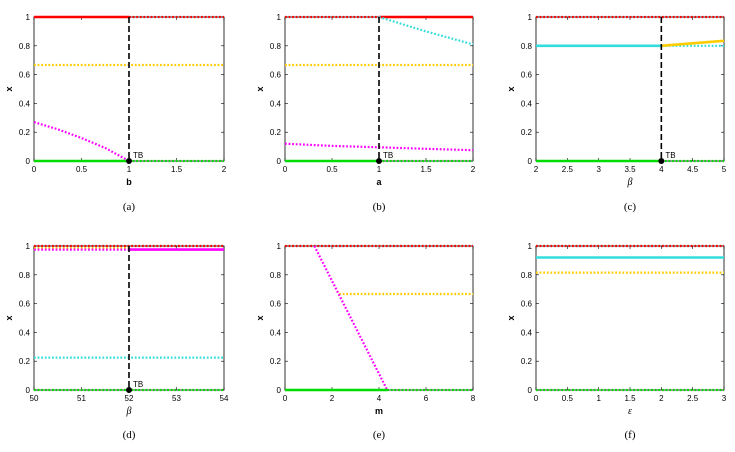 This screenshot has width=735, height=452. I want to click on chart-panel-4: 50 51 52 53 54 0 0.2 0.4 0.6 0.8 1 β x TB (d), so click(116, 341).